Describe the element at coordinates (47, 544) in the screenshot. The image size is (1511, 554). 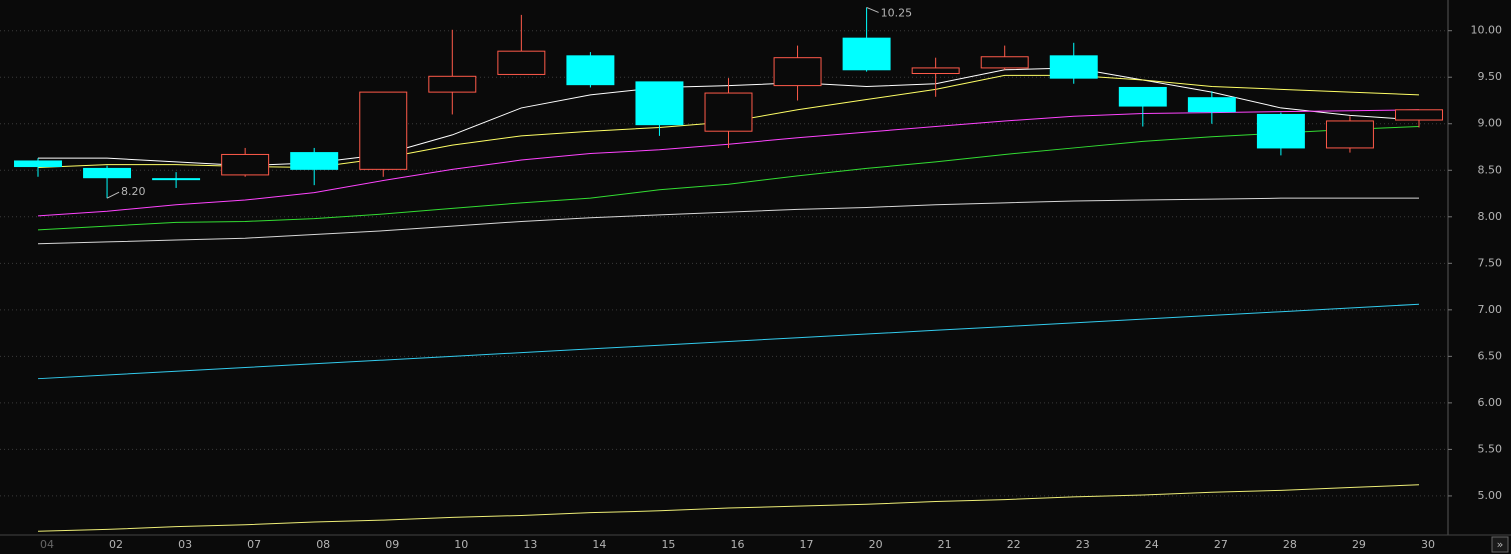
I see `x-tick-label: 04` at that location.